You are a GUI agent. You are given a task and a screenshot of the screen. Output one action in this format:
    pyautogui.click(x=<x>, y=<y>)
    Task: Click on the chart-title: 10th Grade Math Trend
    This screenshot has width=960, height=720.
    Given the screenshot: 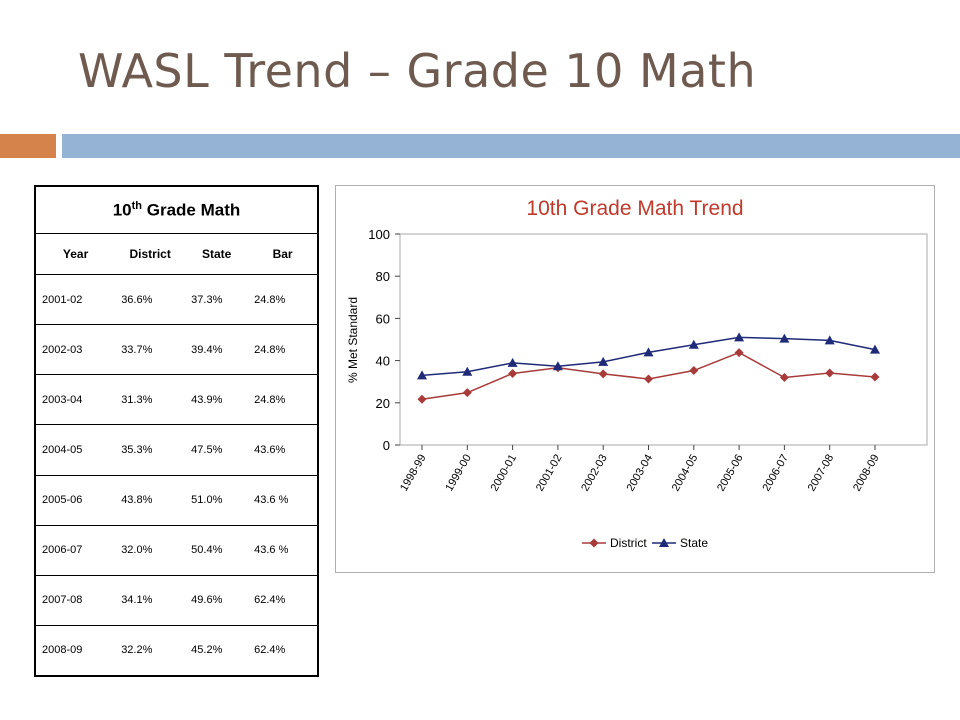 What is the action you would take?
    pyautogui.click(x=634, y=208)
    